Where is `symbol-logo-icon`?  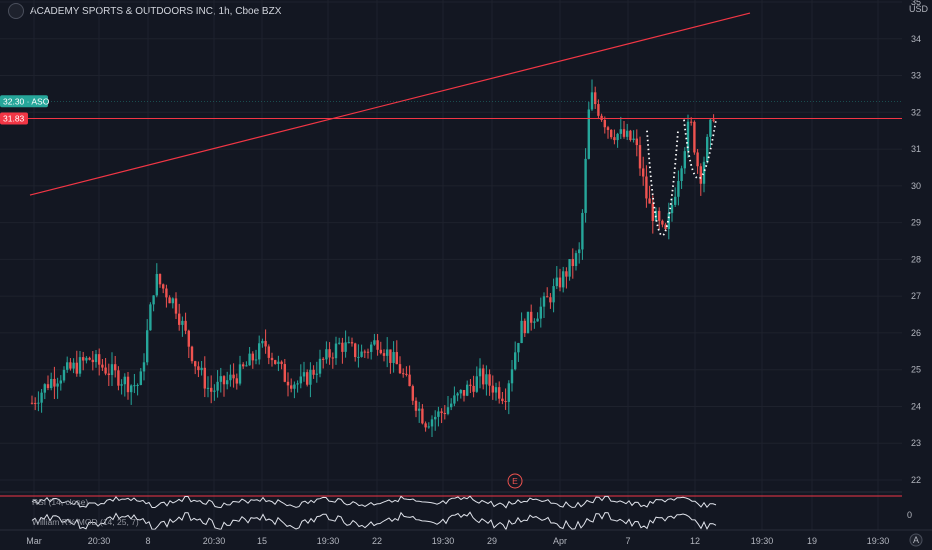 symbol-logo-icon is located at coordinates (16, 11).